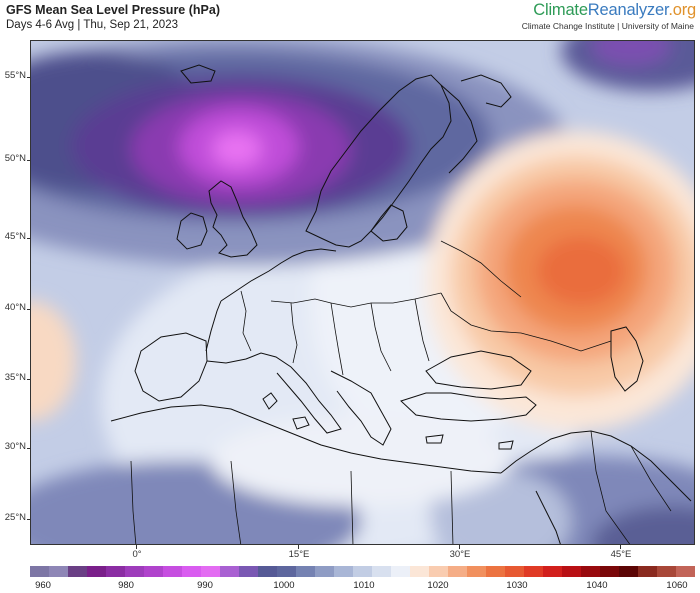 This screenshot has width=700, height=593. I want to click on brand-name-part1: Climate, so click(560, 10).